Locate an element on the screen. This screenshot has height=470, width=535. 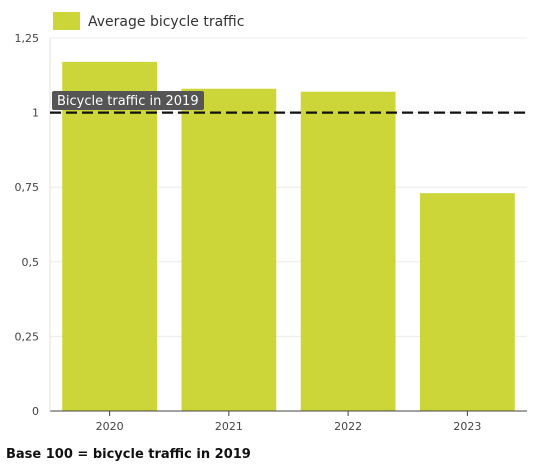
y-tick-label: 0 is located at coordinates (35, 411).